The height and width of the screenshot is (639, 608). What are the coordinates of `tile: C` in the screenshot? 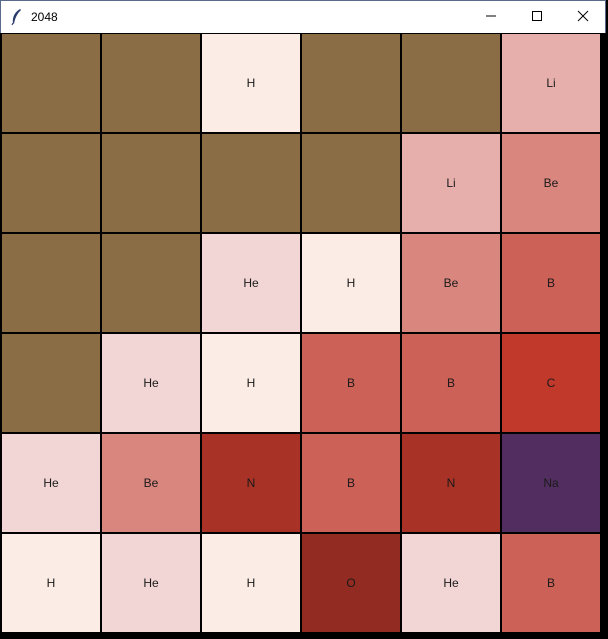 It's located at (551, 383).